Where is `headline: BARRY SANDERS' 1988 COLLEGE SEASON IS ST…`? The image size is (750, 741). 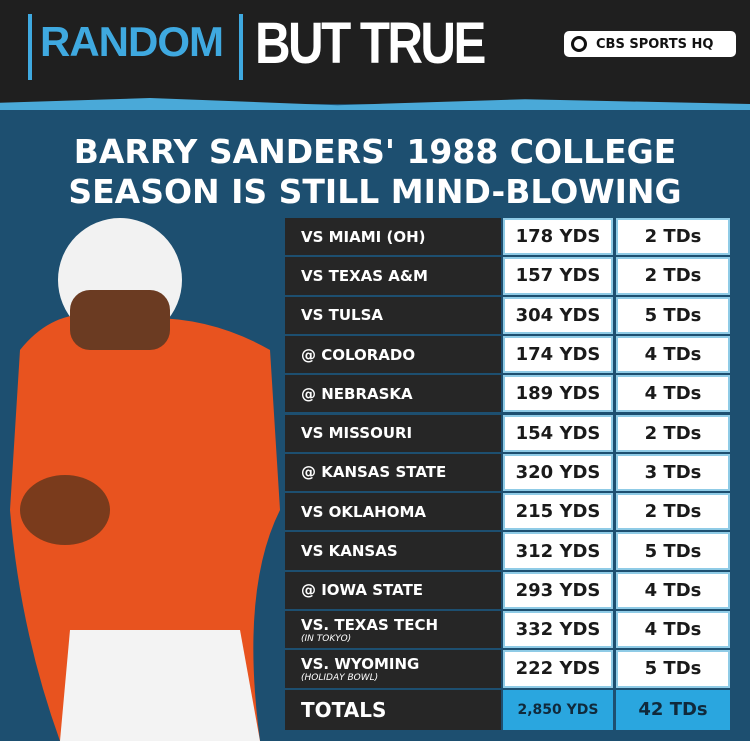
headline: BARRY SANDERS' 1988 COLLEGE SEASON IS ST… is located at coordinates (375, 172).